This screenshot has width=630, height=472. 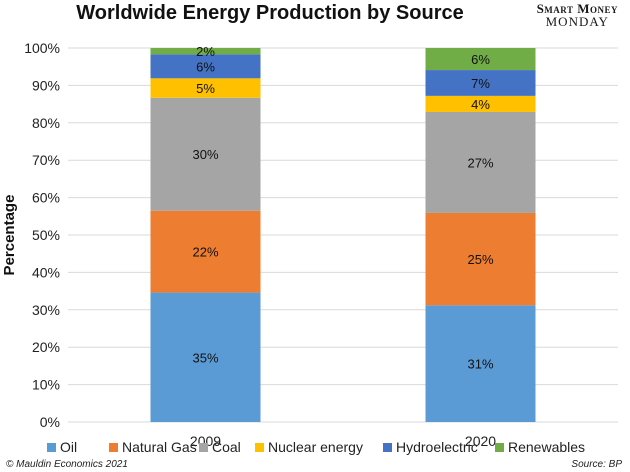 What do you see at coordinates (315, 447) in the screenshot?
I see `legend-entry: Nuclear energy` at bounding box center [315, 447].